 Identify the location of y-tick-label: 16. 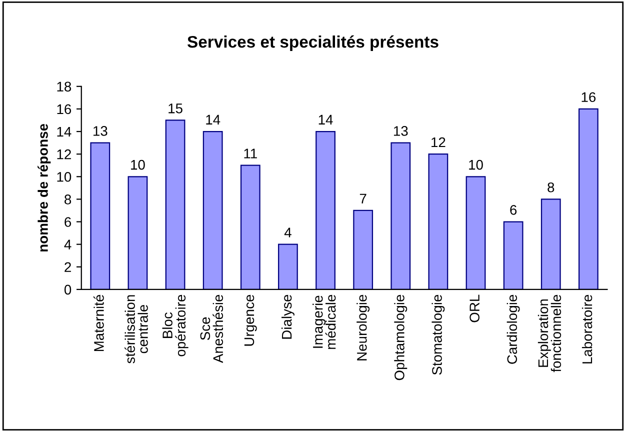
(64, 109).